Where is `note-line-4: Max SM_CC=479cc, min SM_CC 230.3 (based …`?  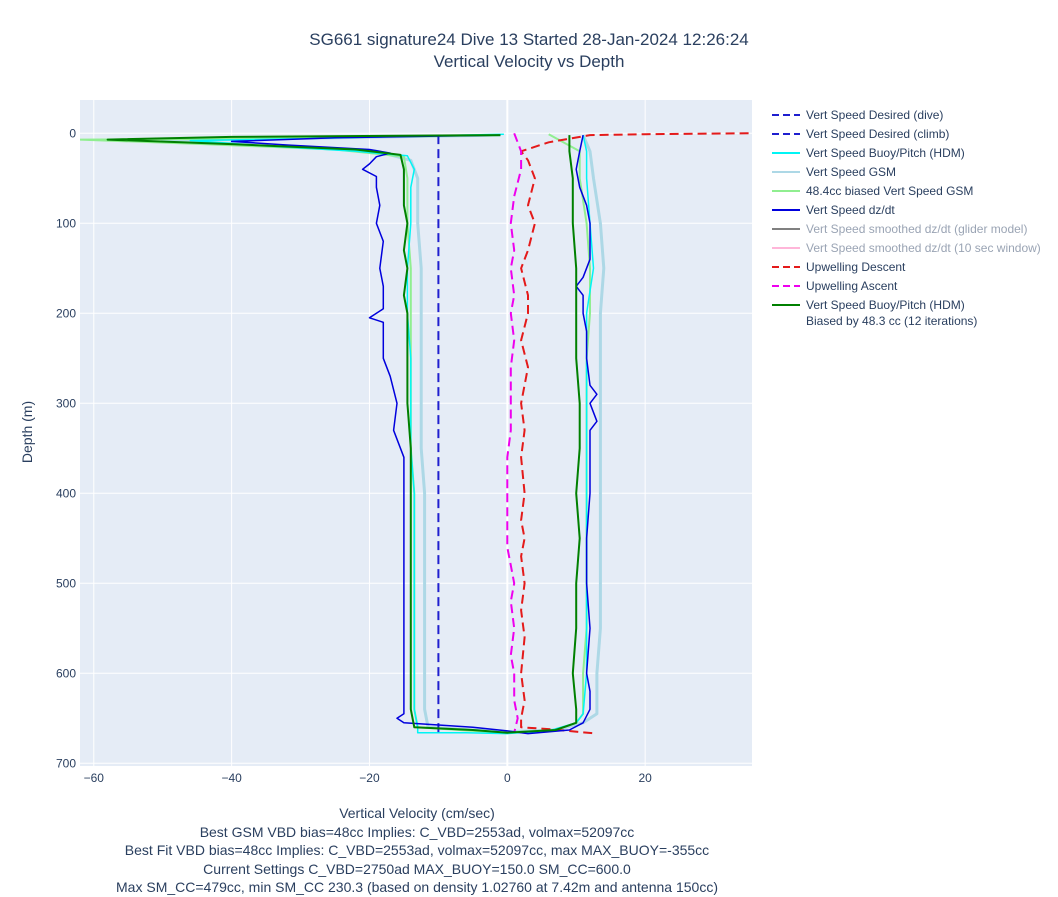 note-line-4: Max SM_CC=479cc, min SM_CC 230.3 (based … is located at coordinates (417, 887).